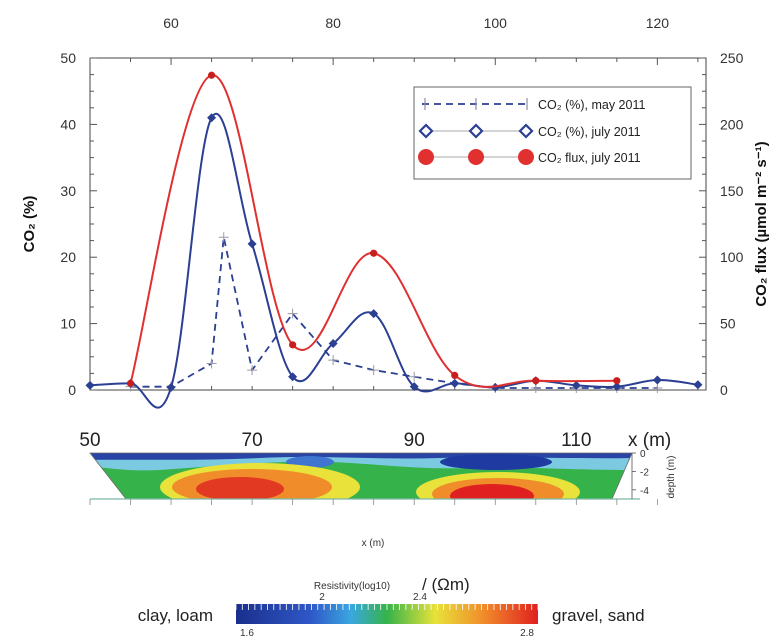 The image size is (784, 641). I want to click on section-anomaly-left-core, so click(240, 488).